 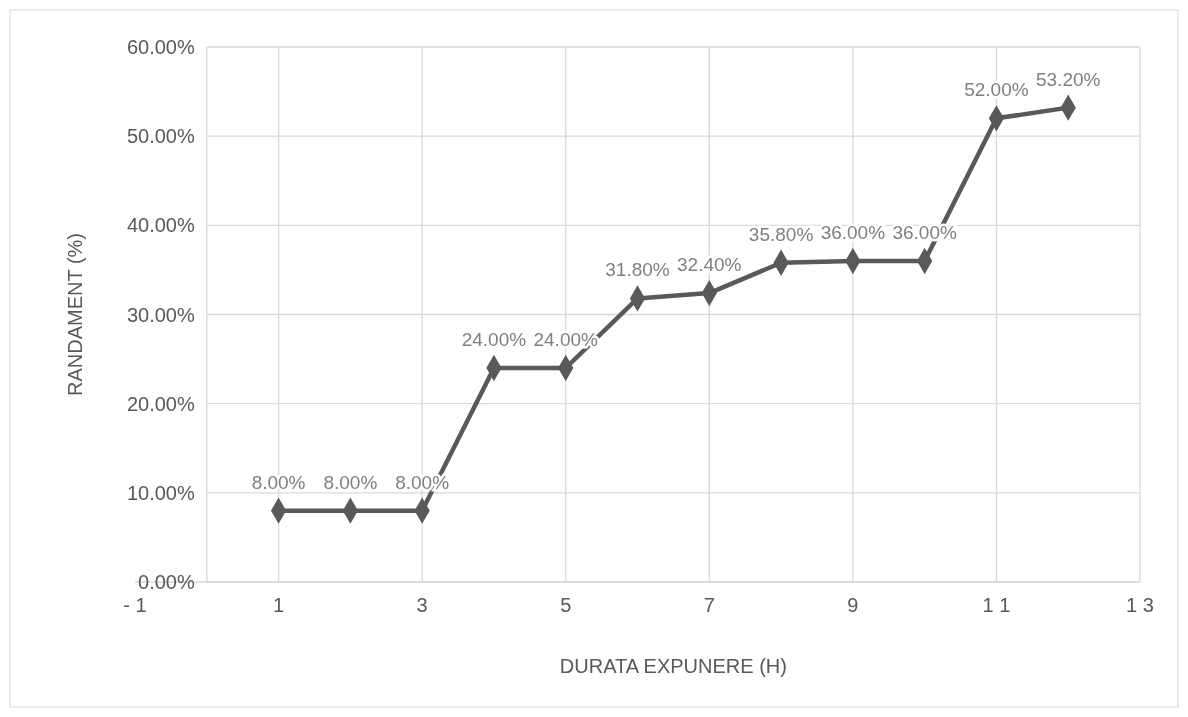 What do you see at coordinates (135, 605) in the screenshot?
I see `x-tick-label: - 1` at bounding box center [135, 605].